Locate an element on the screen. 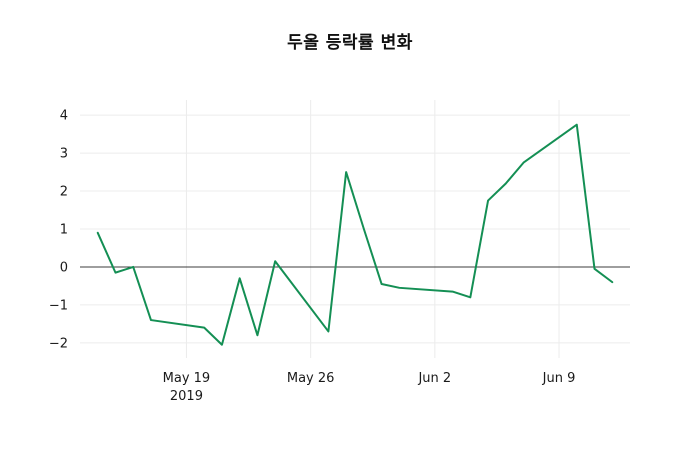 Image resolution: width=700 pixels, height=450 pixels. y-axis-tick-label: 3 is located at coordinates (64, 154).